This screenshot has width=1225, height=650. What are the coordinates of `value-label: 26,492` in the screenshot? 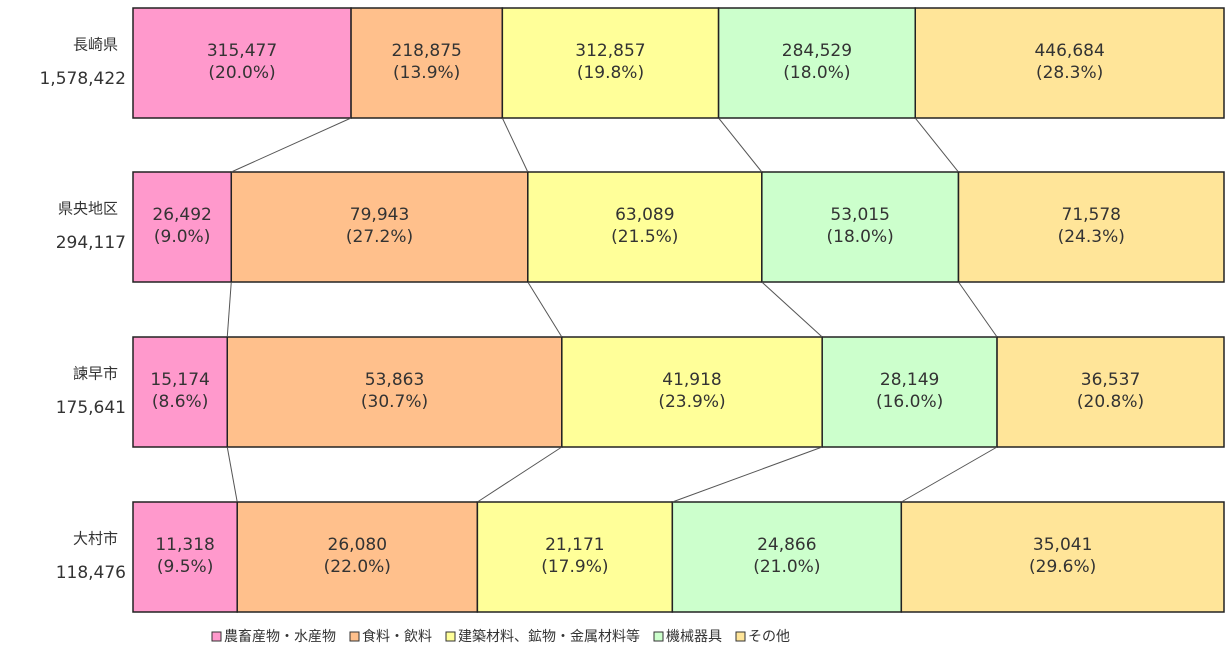 It's located at (181, 215).